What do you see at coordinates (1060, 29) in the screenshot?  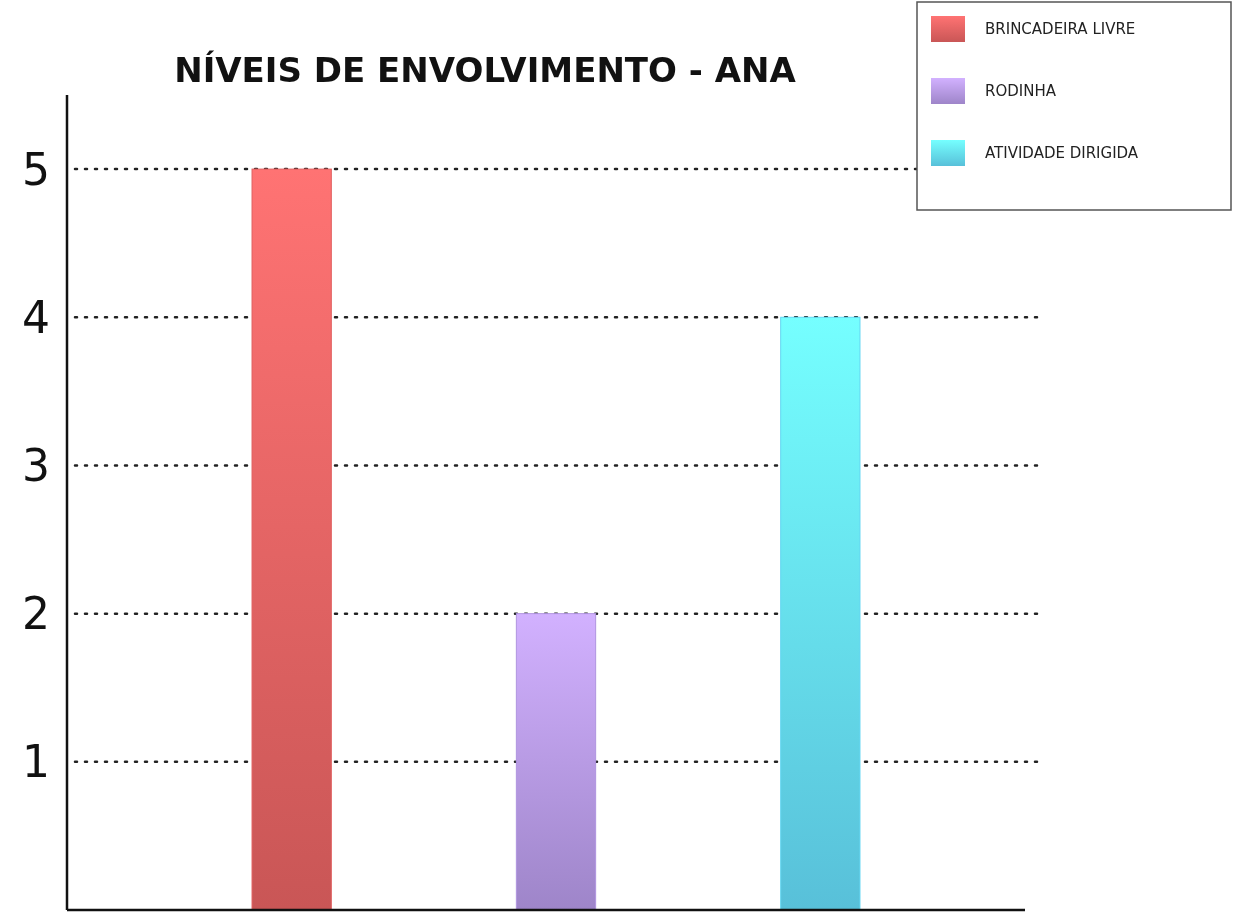 I see `legend-label: BRINCADEIRA LIVRE` at bounding box center [1060, 29].